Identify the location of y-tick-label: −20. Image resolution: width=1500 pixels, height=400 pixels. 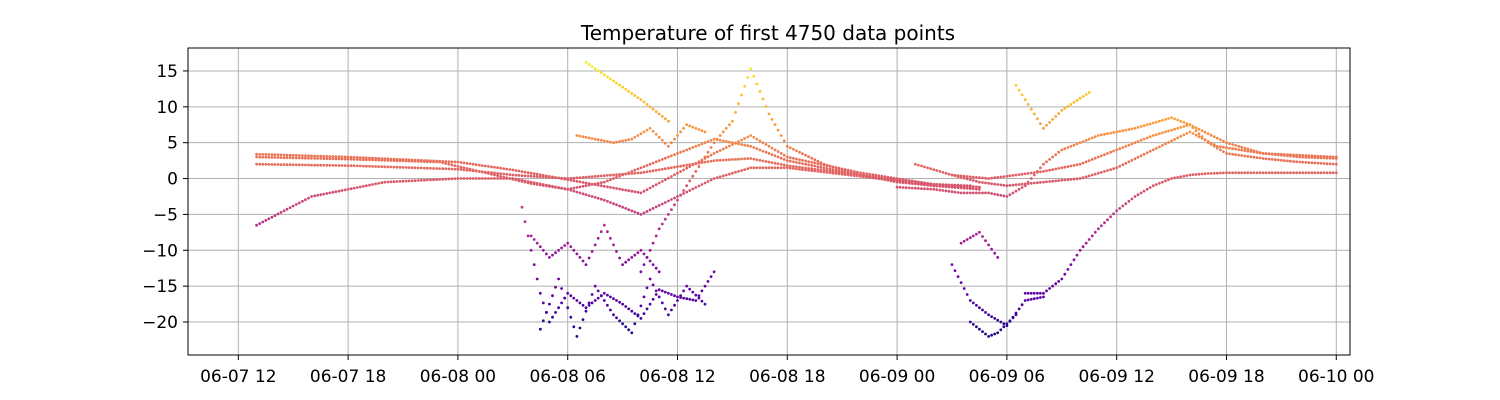
(160, 323).